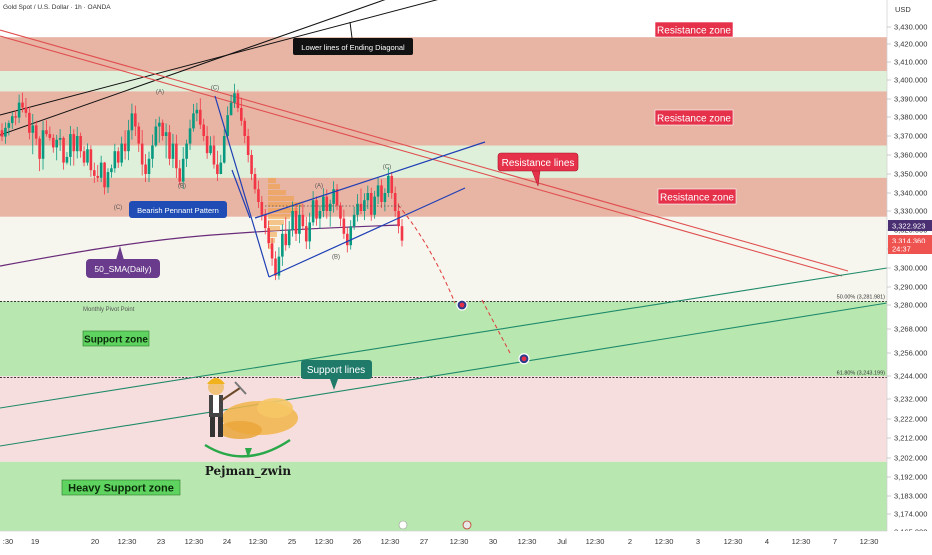 The height and width of the screenshot is (555, 932). I want to click on y-tick-label: 3,290.000, so click(910, 287).